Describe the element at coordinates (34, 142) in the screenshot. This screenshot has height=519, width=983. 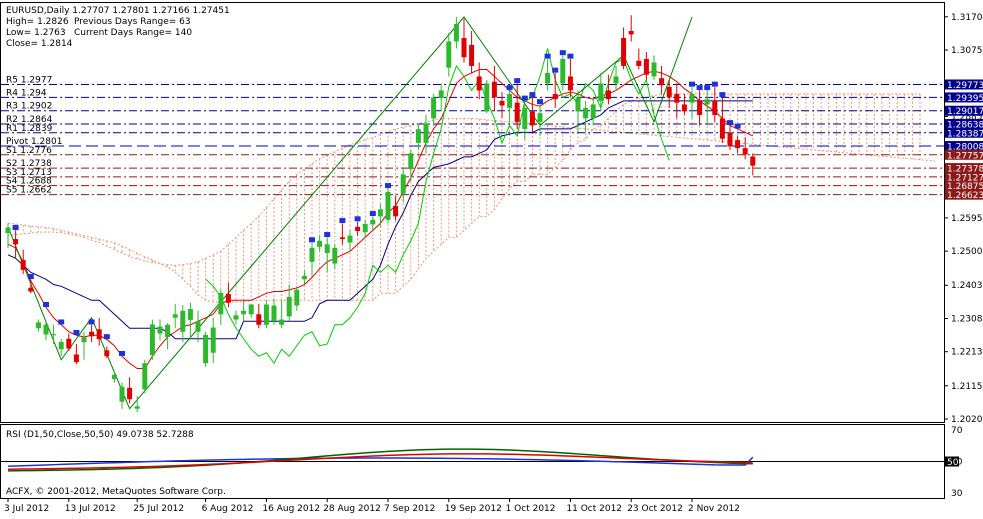
I see `pivot-label: Pivot 1.2801` at that location.